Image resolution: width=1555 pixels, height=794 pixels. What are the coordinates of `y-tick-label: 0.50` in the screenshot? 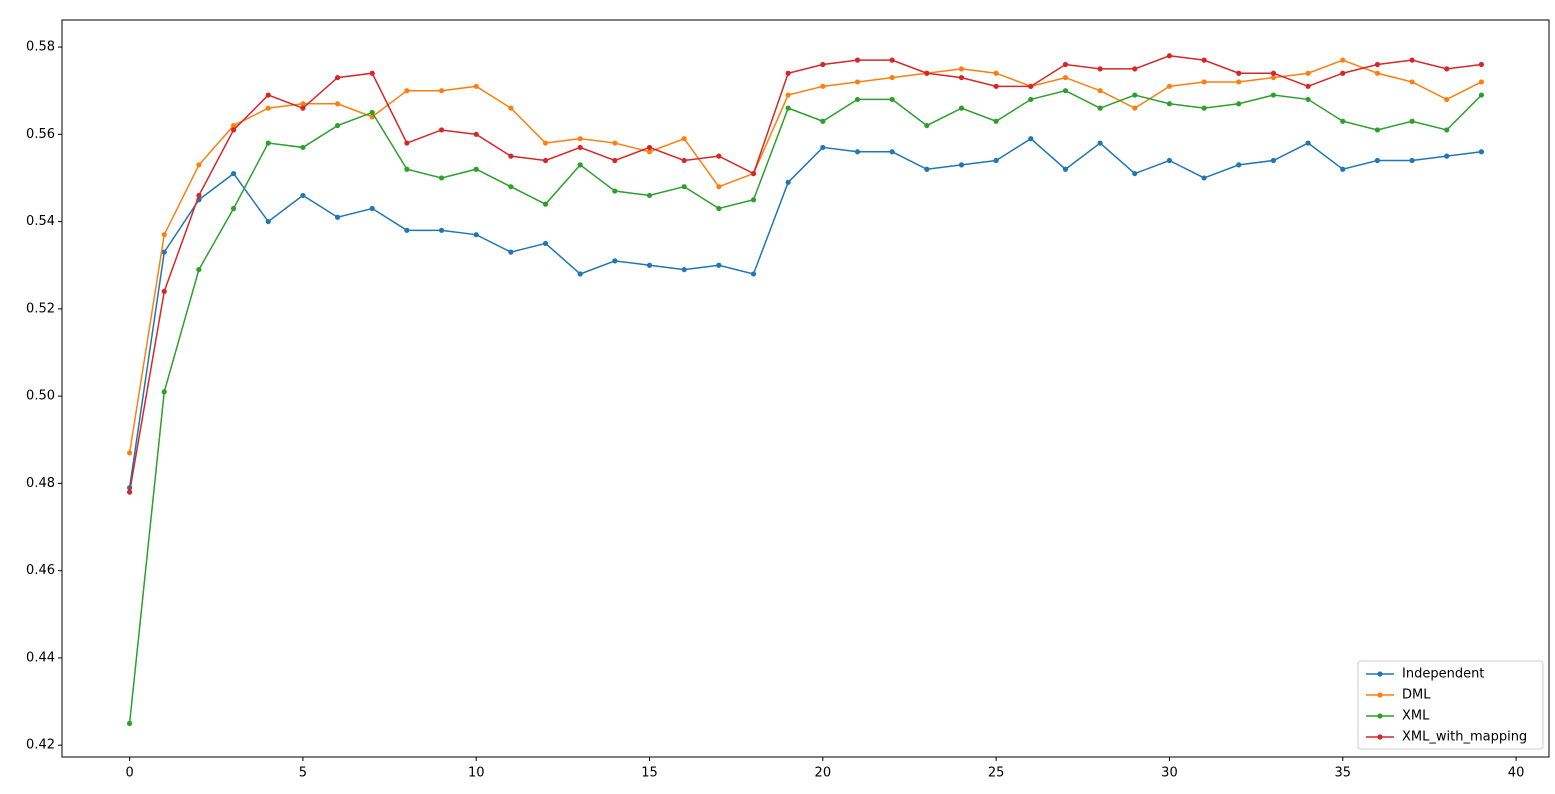 It's located at (40, 396).